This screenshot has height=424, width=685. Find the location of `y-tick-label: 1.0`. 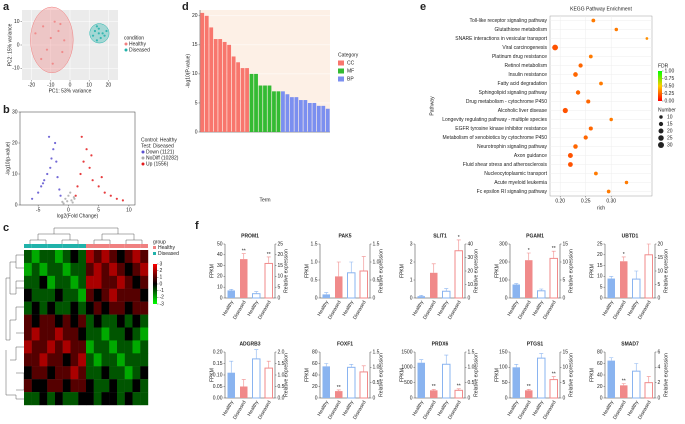

y-tick-label: 1.0 is located at coordinates (376, 262).